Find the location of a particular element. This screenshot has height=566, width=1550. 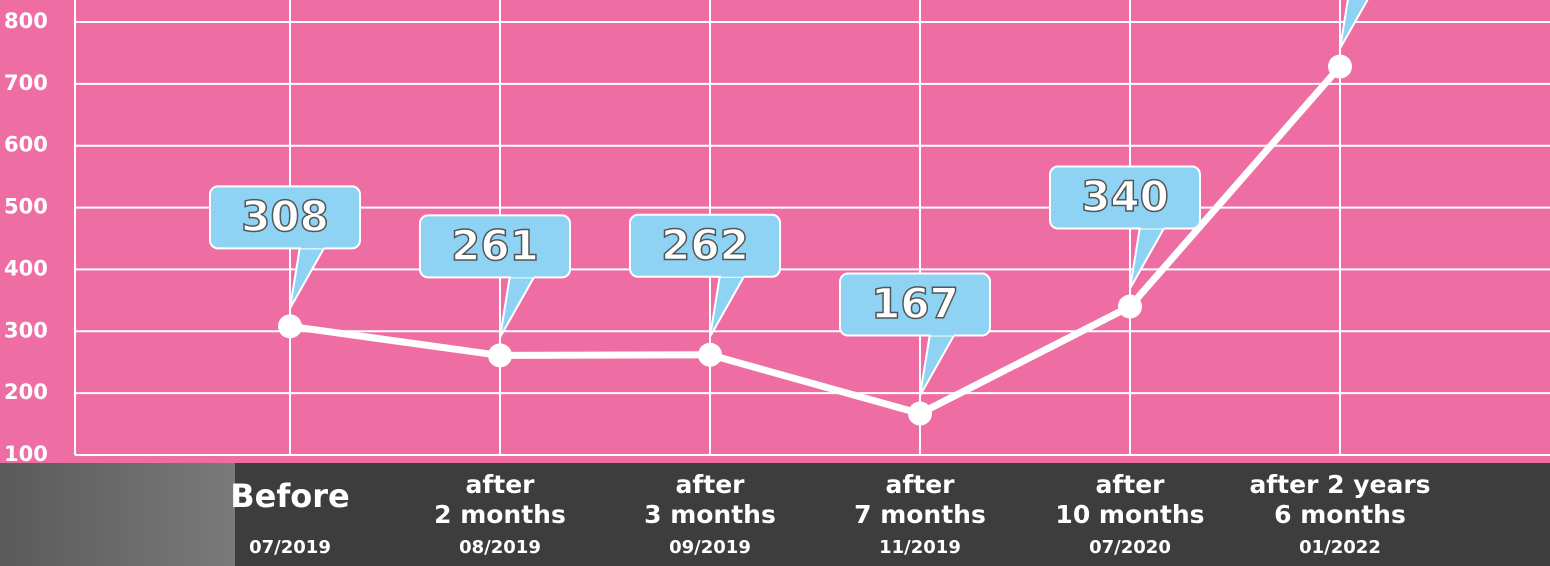

x-tick-label: after 2 years 6 months is located at coordinates (1340, 499).